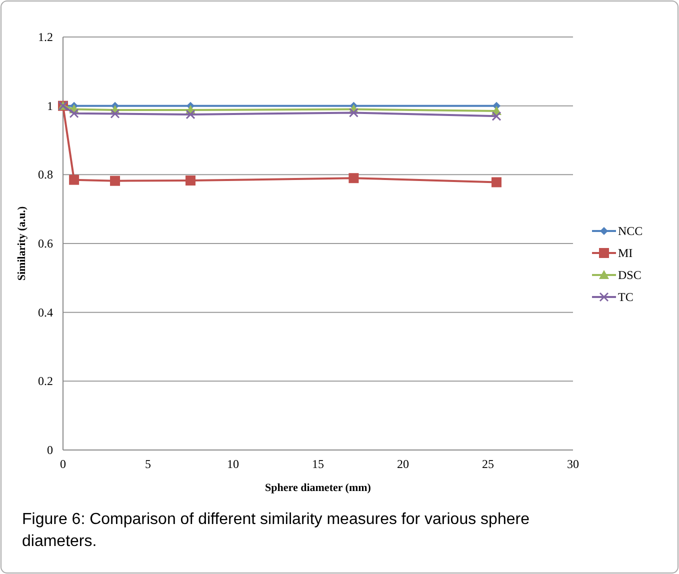 The width and height of the screenshot is (679, 574). What do you see at coordinates (626, 297) in the screenshot?
I see `legend-label: TC` at bounding box center [626, 297].